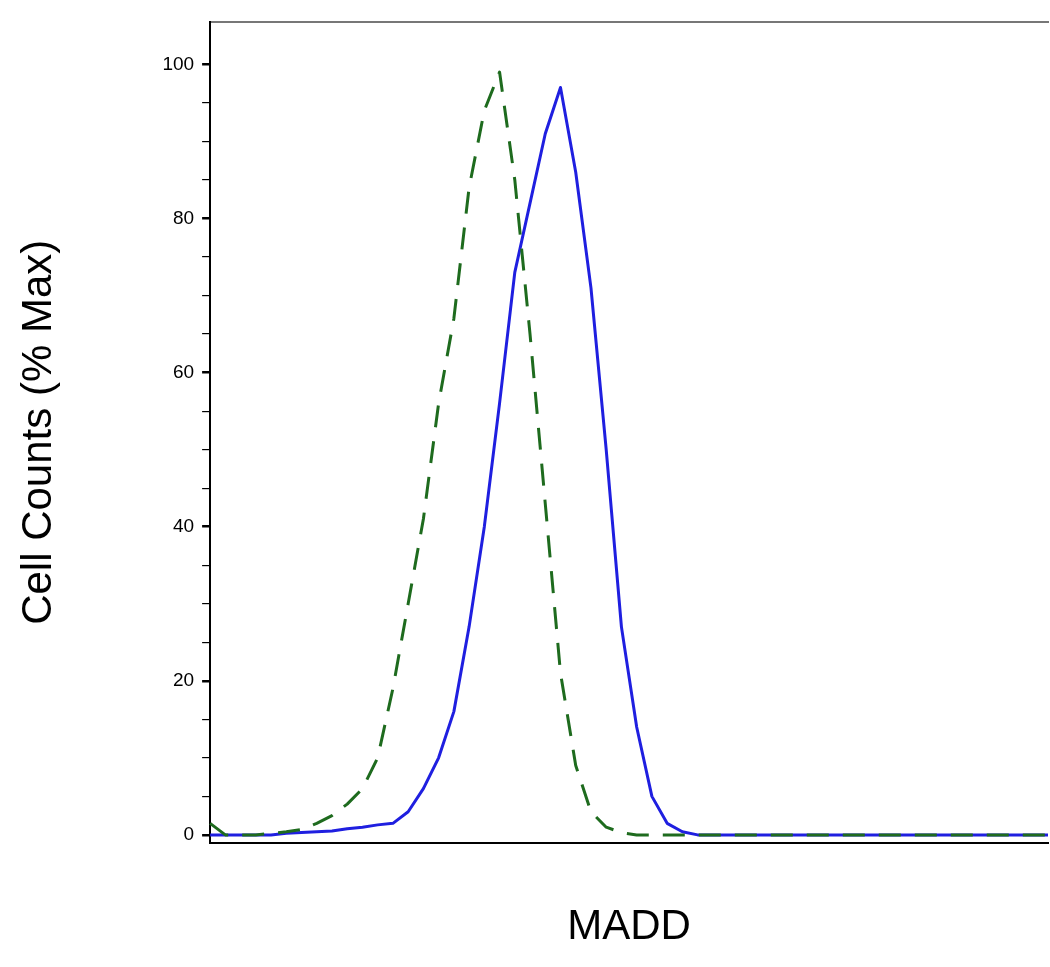  Describe the element at coordinates (178, 63) in the screenshot. I see `y-tick-label: 100` at that location.